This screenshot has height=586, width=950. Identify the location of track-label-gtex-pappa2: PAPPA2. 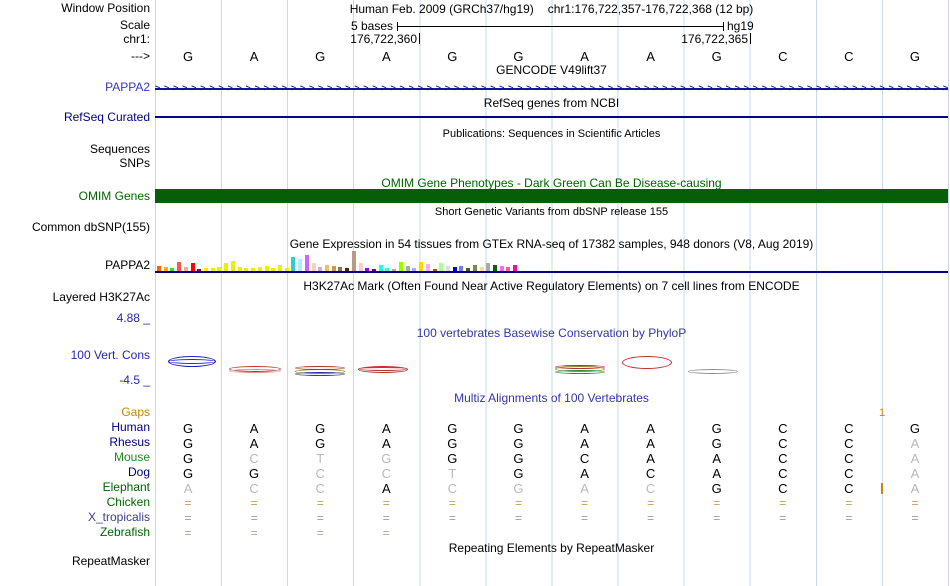
(127, 265).